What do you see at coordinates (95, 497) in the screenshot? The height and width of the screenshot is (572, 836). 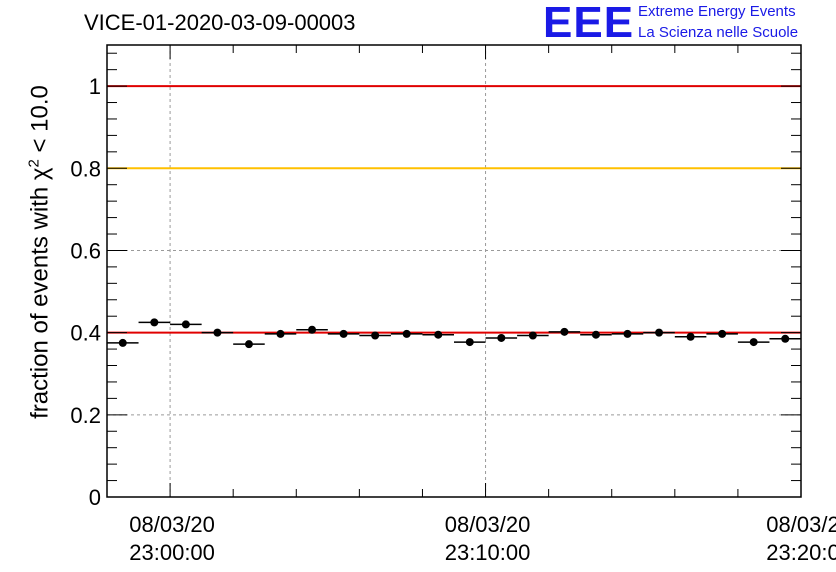 I see `y-tick-label: 0` at bounding box center [95, 497].